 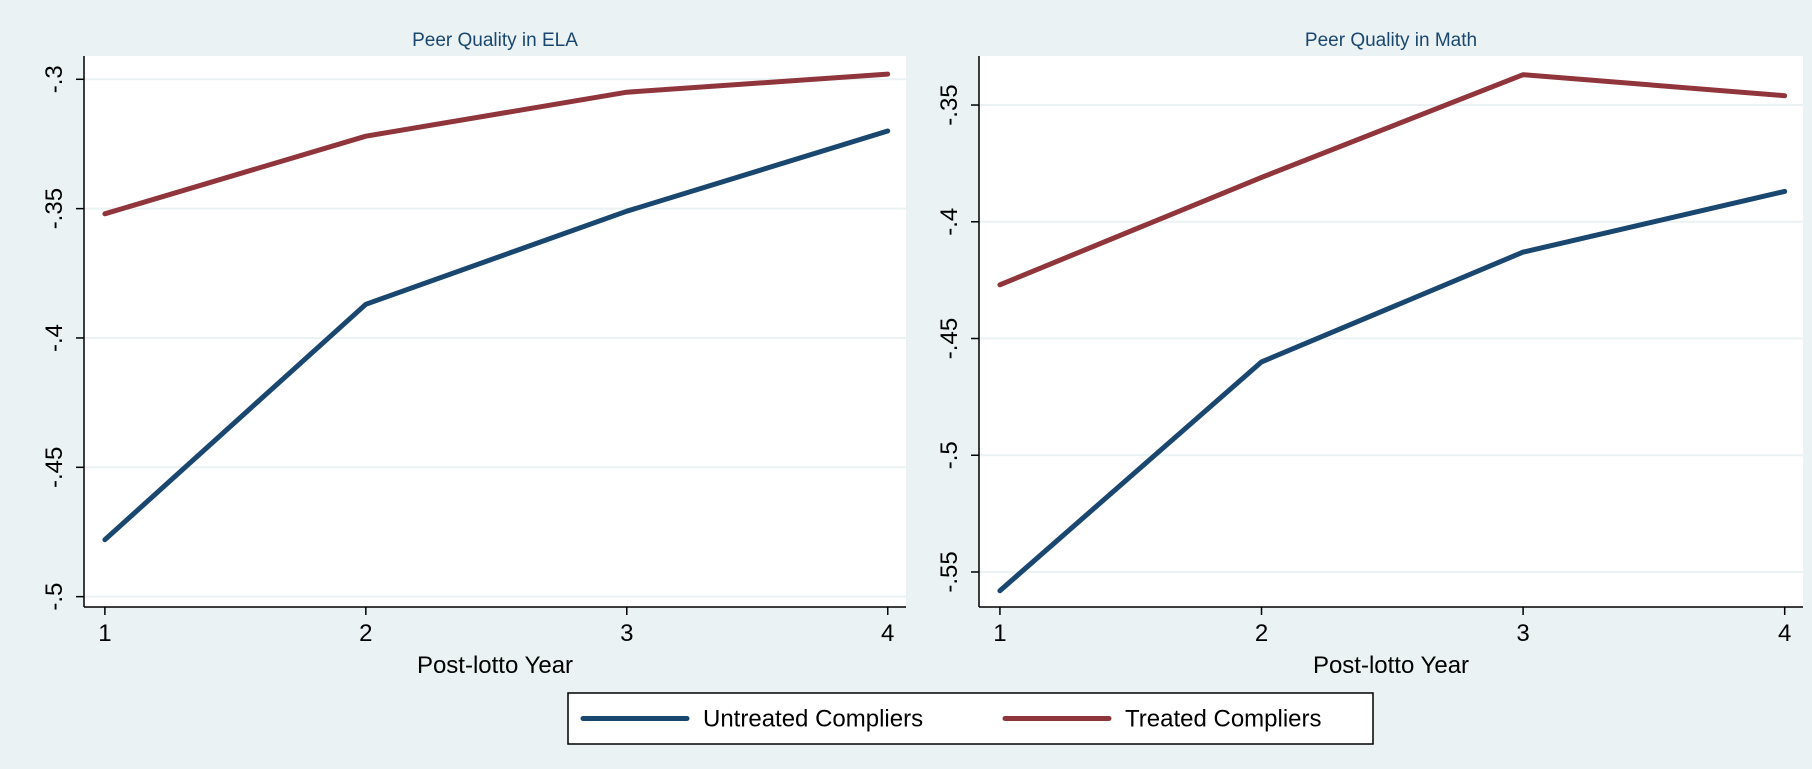 What do you see at coordinates (495, 40) in the screenshot?
I see `chart-title: Peer Quality in ELA` at bounding box center [495, 40].